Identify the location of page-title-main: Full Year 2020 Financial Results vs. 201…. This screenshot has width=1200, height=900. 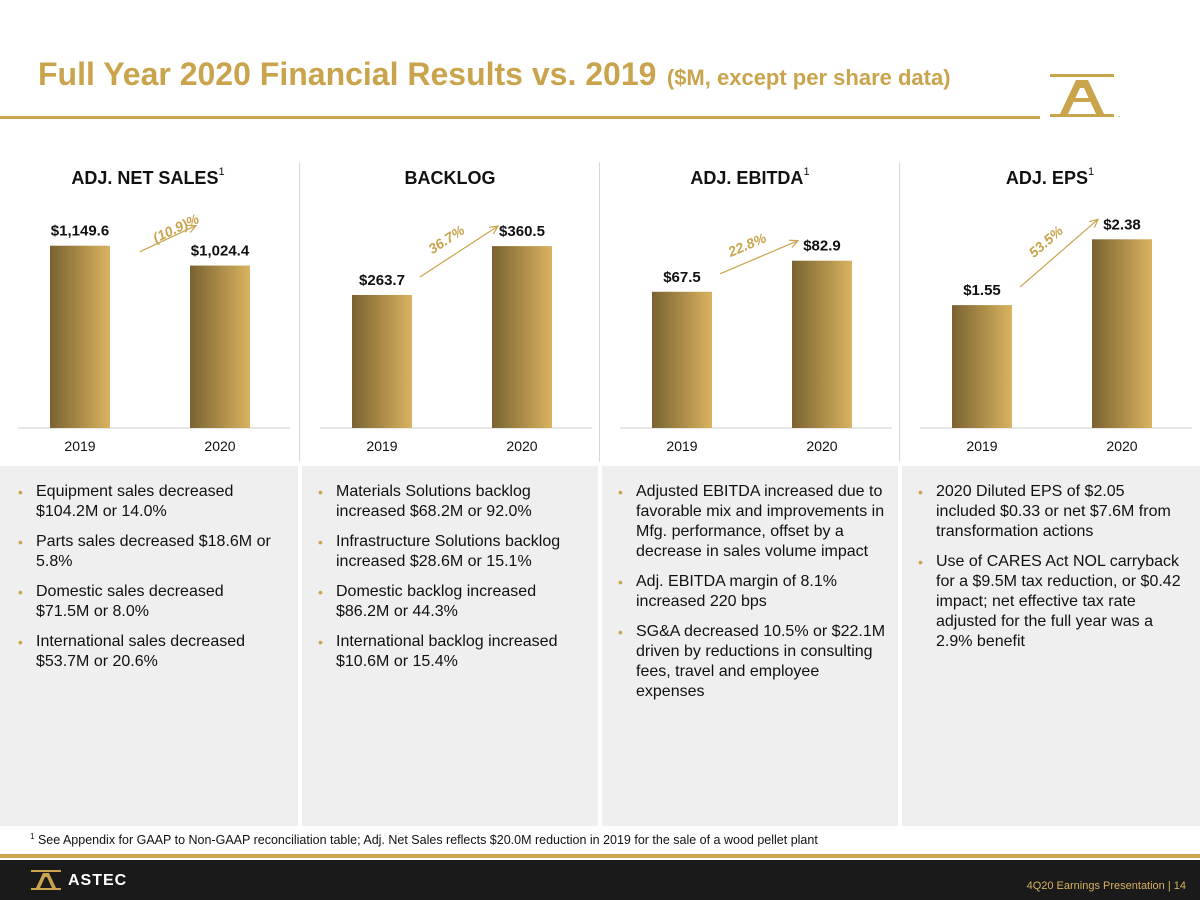
(347, 74).